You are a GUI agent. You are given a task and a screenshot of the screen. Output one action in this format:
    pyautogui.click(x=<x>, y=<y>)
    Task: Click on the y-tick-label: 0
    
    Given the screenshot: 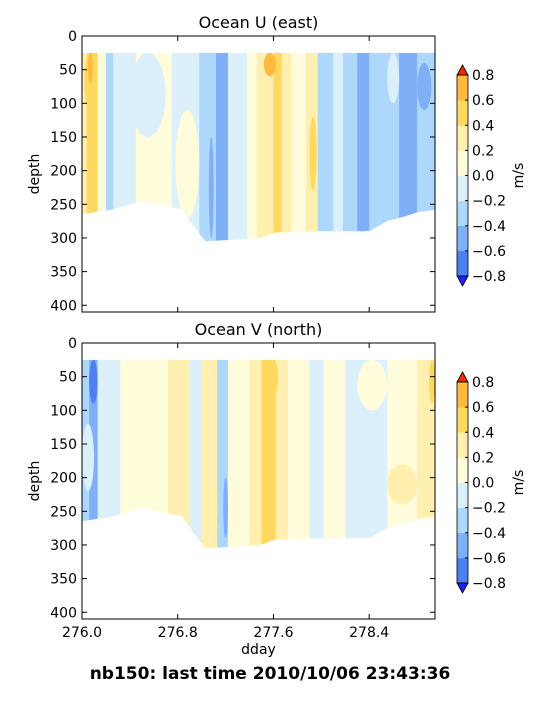 What is the action you would take?
    pyautogui.click(x=72, y=344)
    